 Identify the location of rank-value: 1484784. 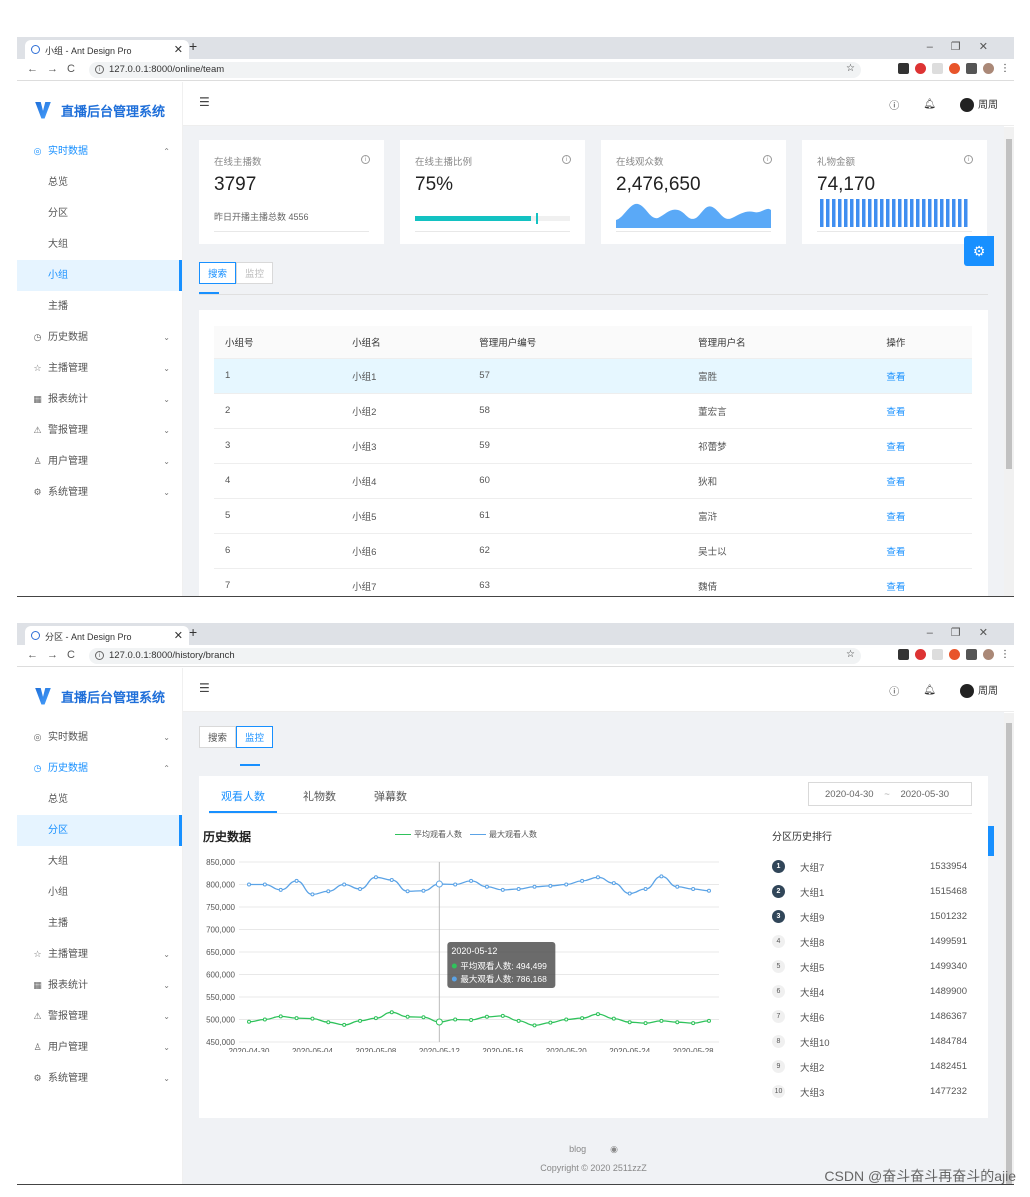
(948, 1041).